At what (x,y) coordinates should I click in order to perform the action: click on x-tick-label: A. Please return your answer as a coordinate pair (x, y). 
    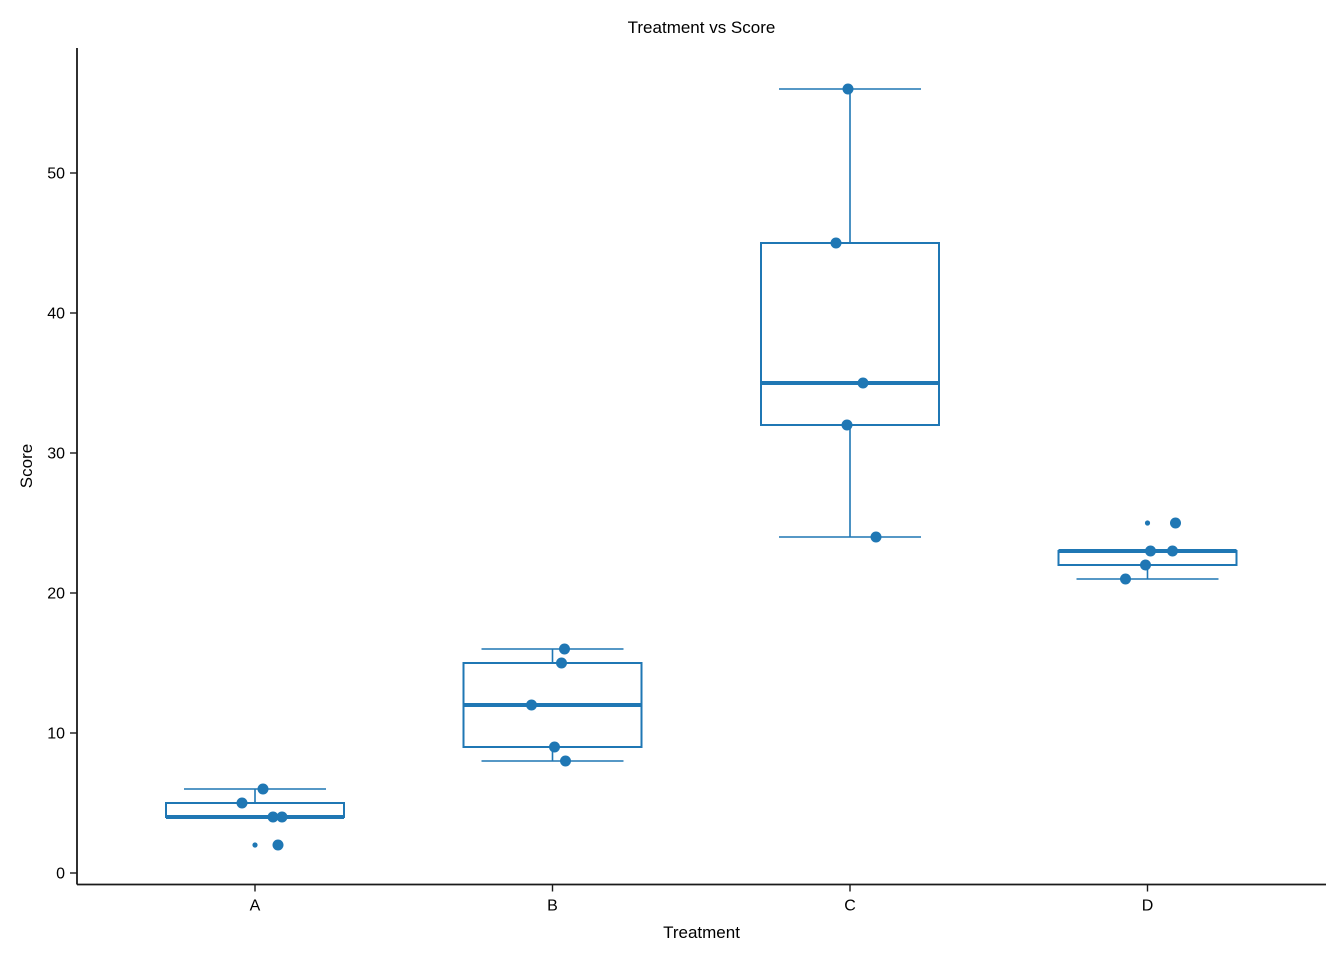
    Looking at the image, I should click on (255, 906).